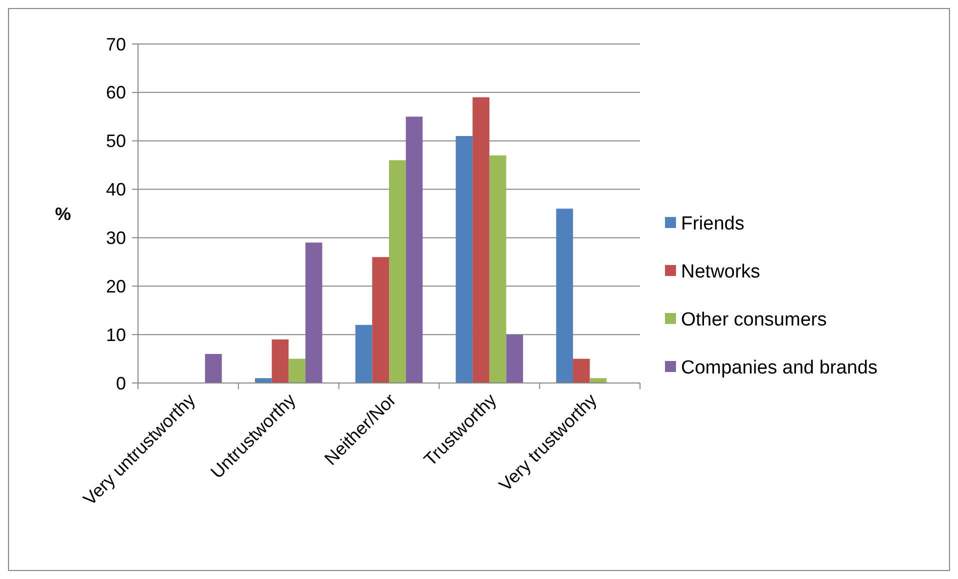 The image size is (958, 579). What do you see at coordinates (116, 238) in the screenshot?
I see `y-tick-label: 30` at bounding box center [116, 238].